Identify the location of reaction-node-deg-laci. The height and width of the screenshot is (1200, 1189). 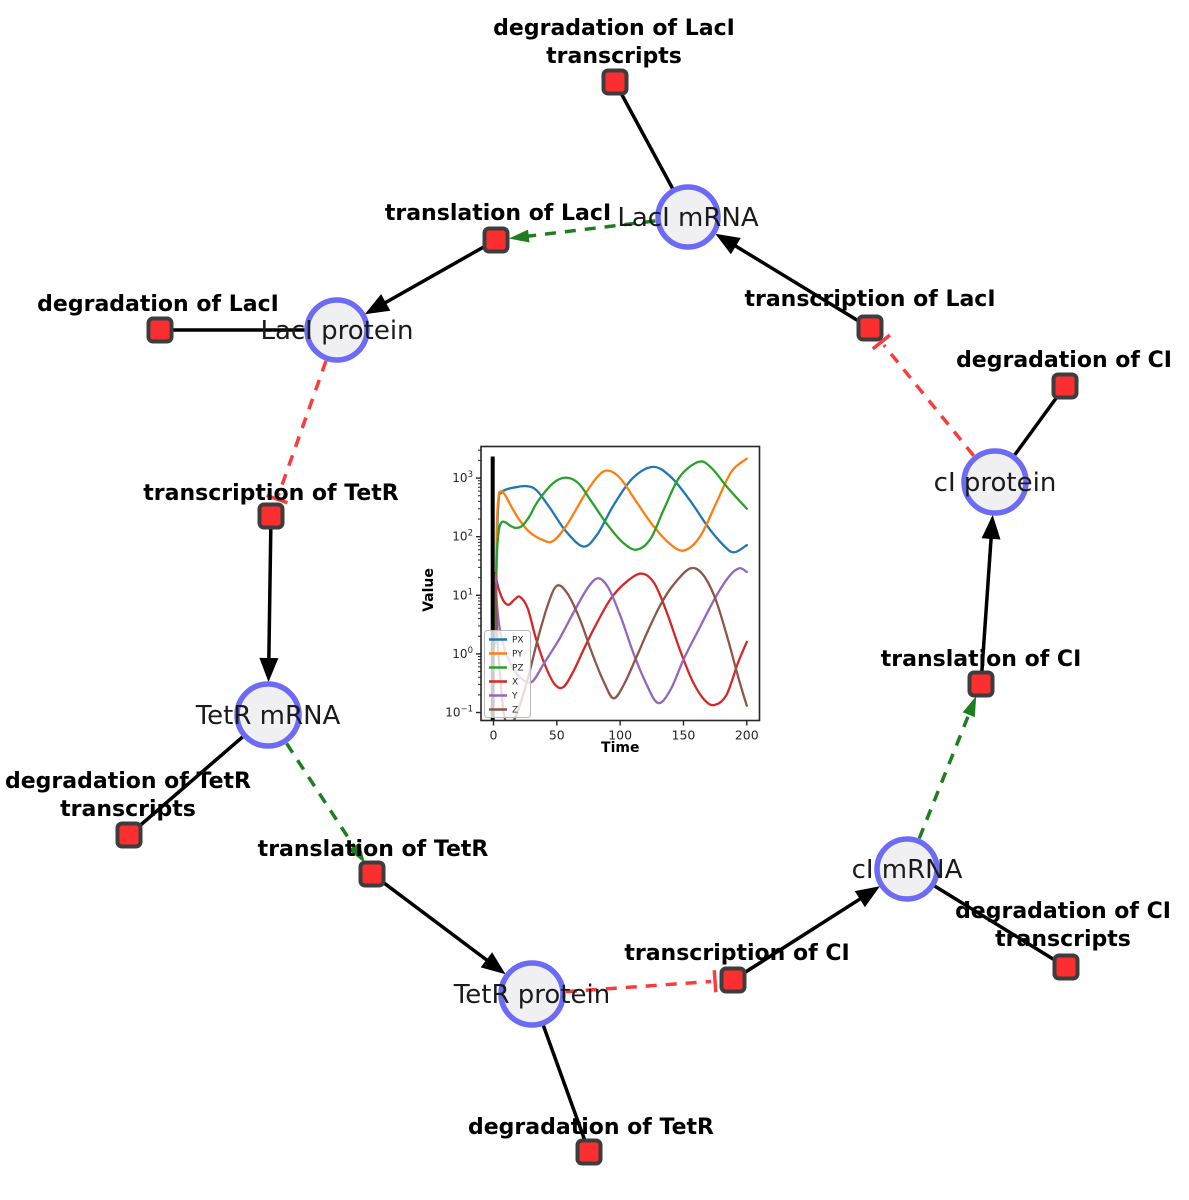
(160, 330).